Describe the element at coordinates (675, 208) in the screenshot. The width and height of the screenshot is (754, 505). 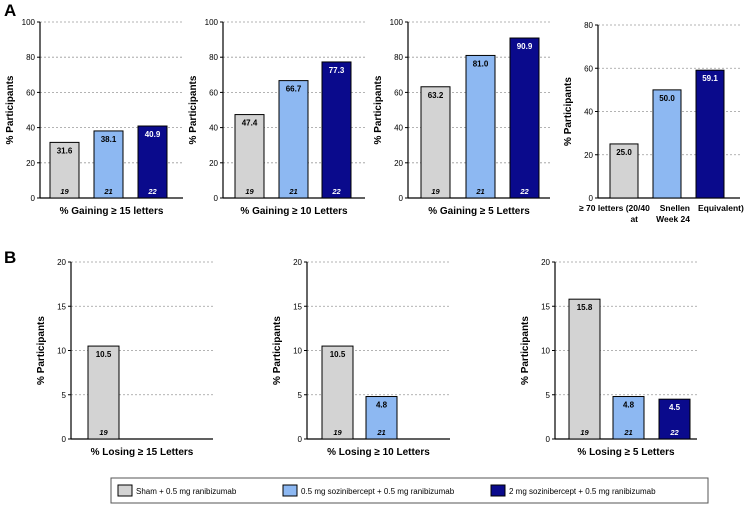
I see `x-axis-label-part: Snellen` at that location.